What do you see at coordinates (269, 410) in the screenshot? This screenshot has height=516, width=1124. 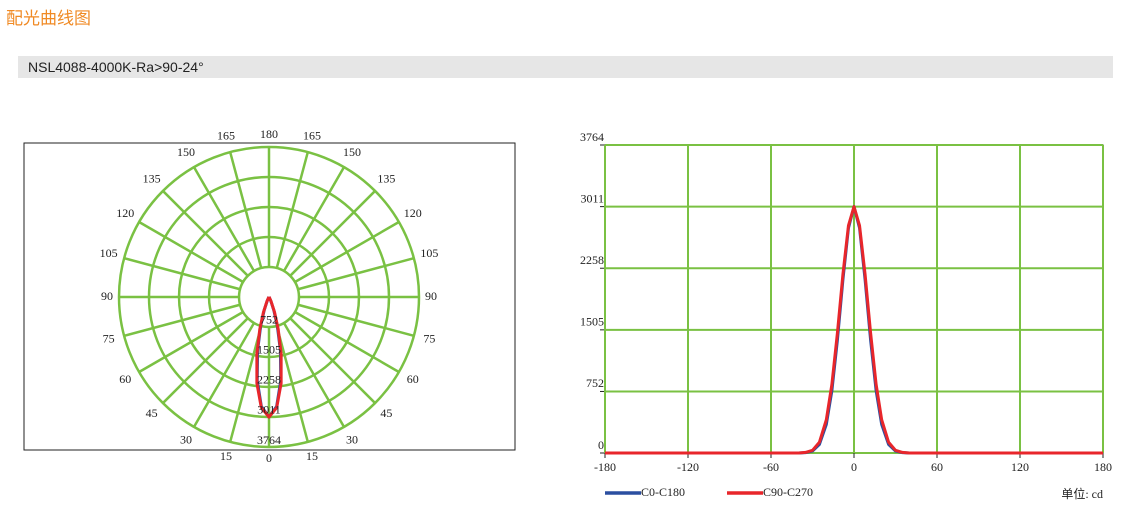 I see `r-tick-label: 3011` at bounding box center [269, 410].